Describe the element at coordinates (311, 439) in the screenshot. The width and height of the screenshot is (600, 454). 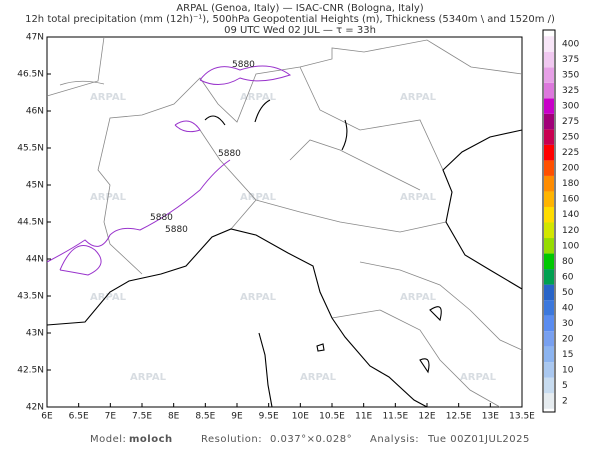
I see `footer-value: 0.037°×0.028°` at that location.